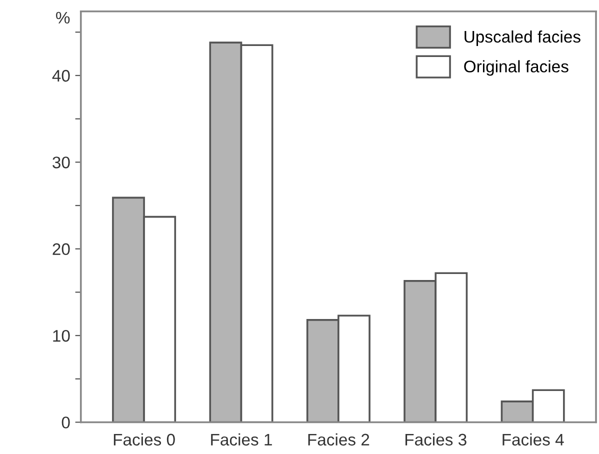 Image resolution: width=599 pixels, height=454 pixels. I want to click on x-tick-label: Facies 4, so click(533, 439).